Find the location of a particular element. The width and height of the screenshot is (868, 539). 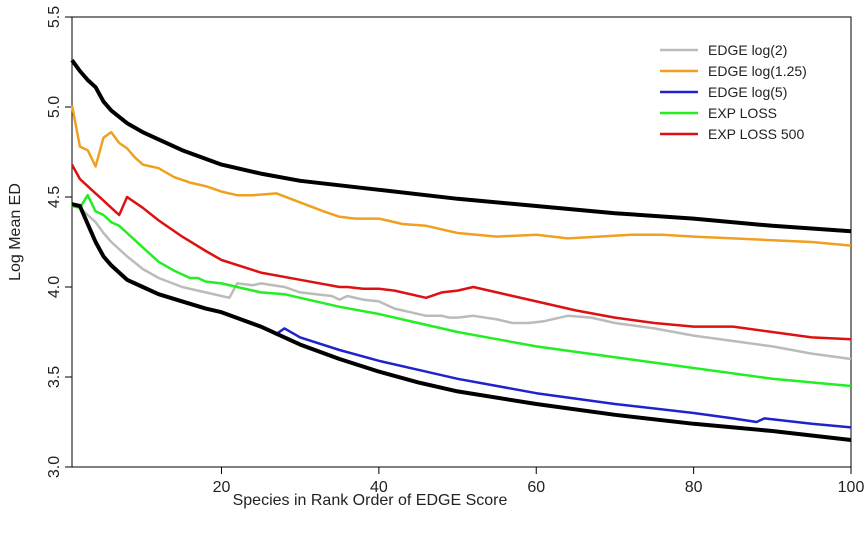

legend-label: EDGE log(5) is located at coordinates (747, 92).